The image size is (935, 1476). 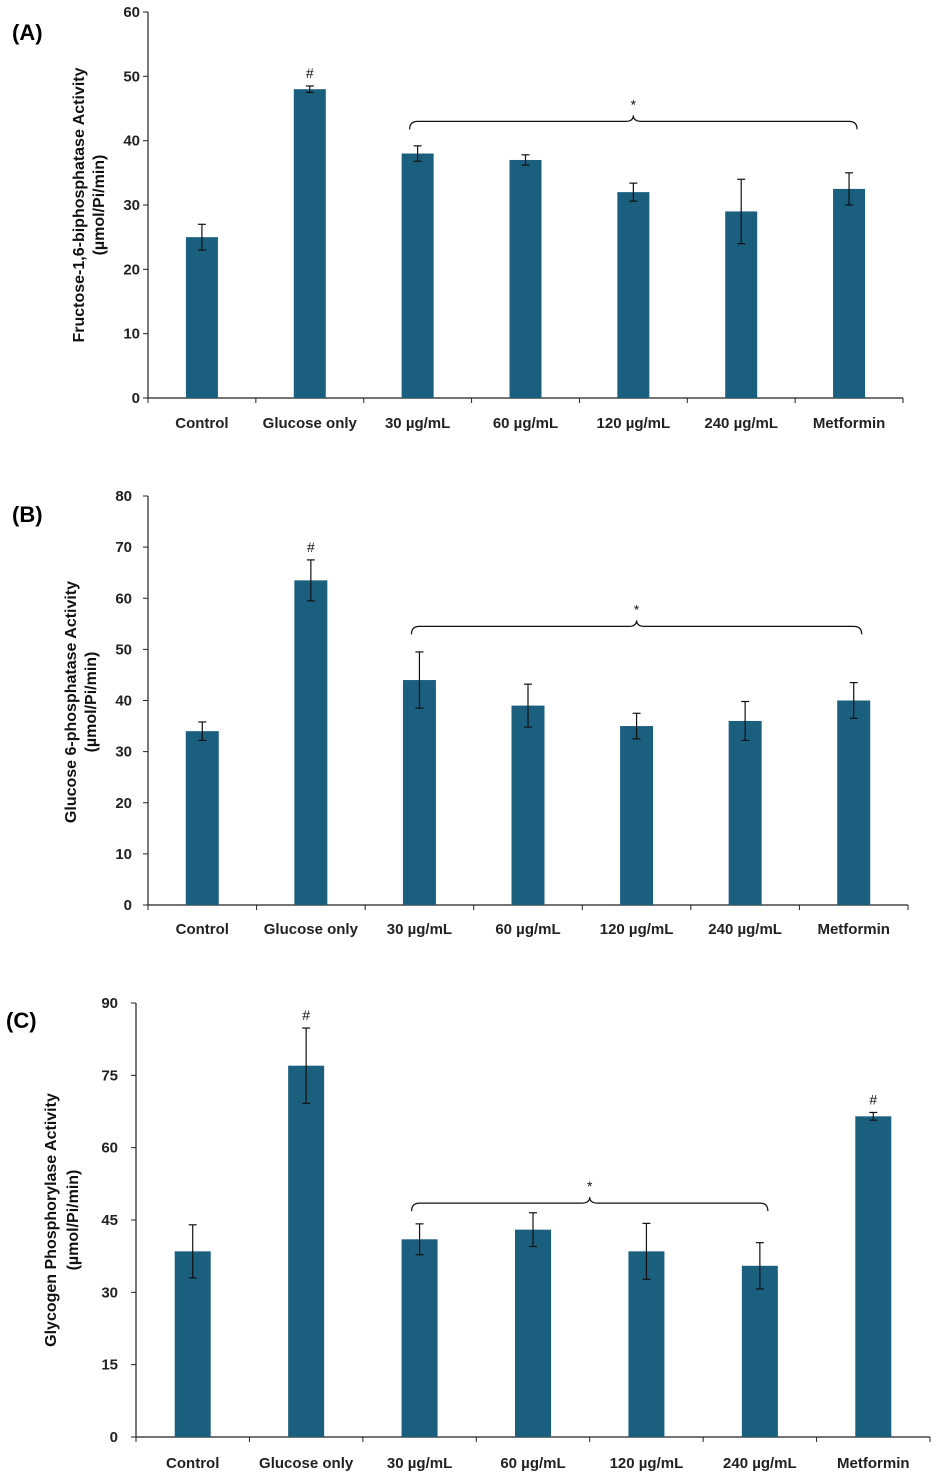 I want to click on y-axis-label-a-line2: (µmol/Pi/min), so click(x=99, y=205).